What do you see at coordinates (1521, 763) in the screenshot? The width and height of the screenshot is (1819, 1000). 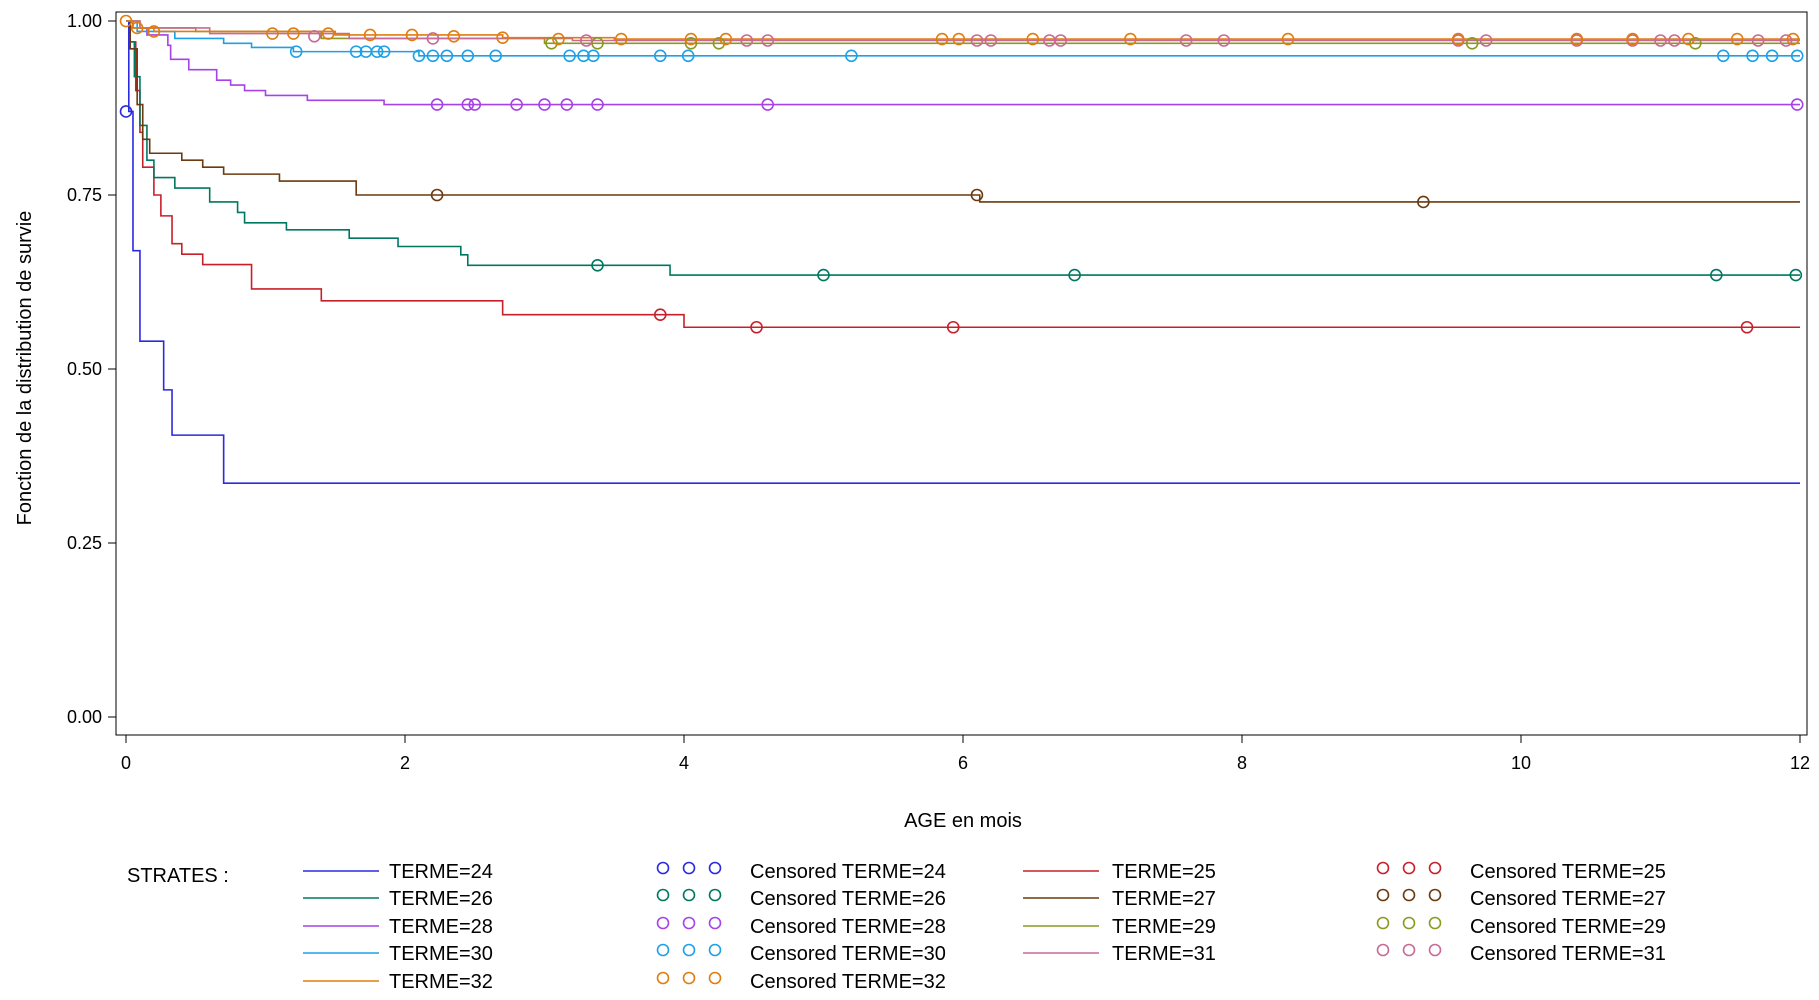 I see `x-tick-label: 10` at bounding box center [1521, 763].